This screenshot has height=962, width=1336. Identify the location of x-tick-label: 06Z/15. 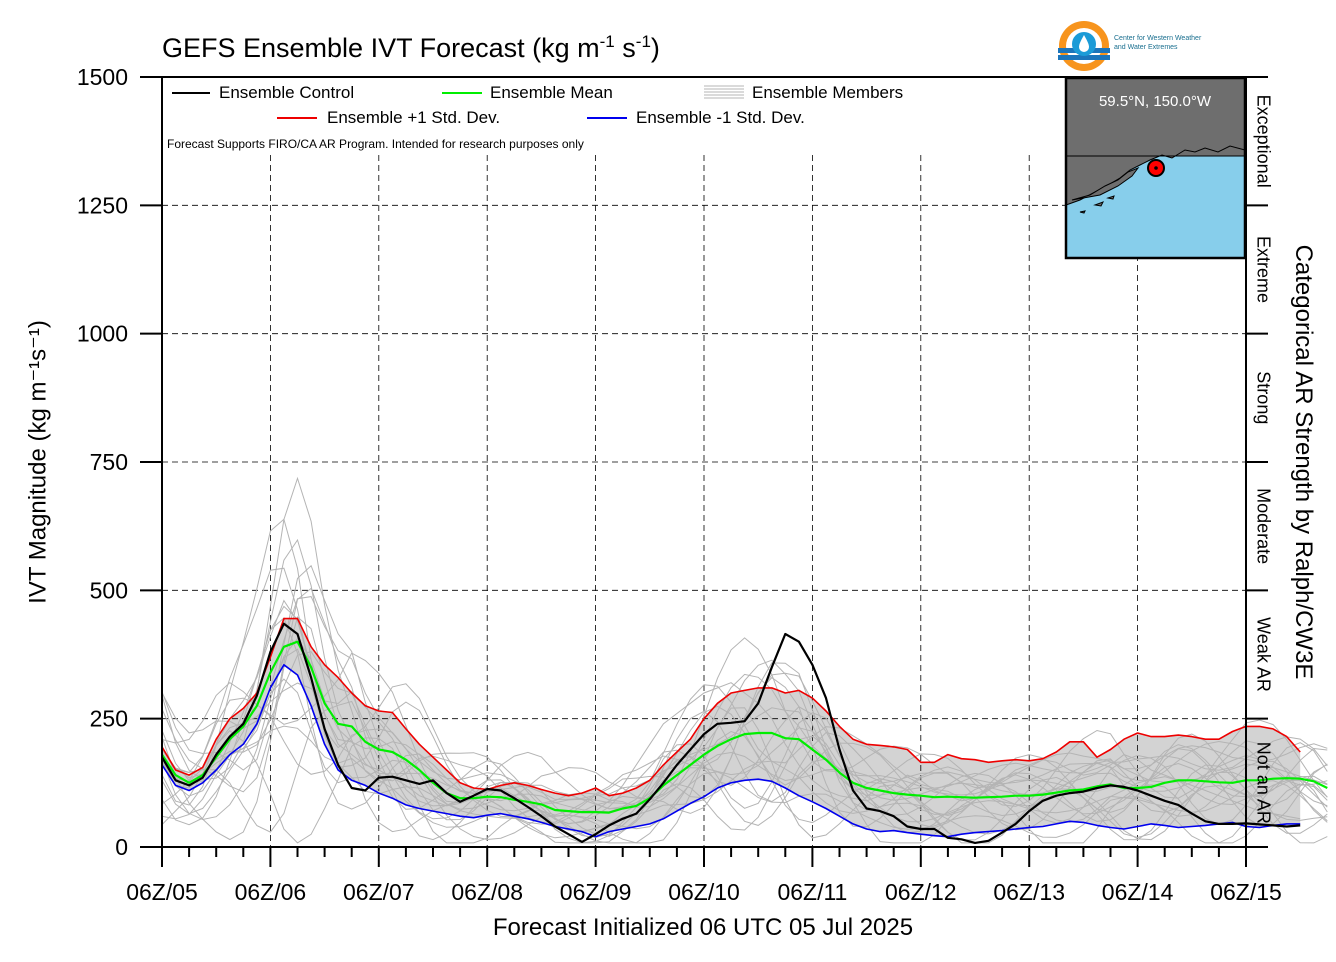
(1246, 892).